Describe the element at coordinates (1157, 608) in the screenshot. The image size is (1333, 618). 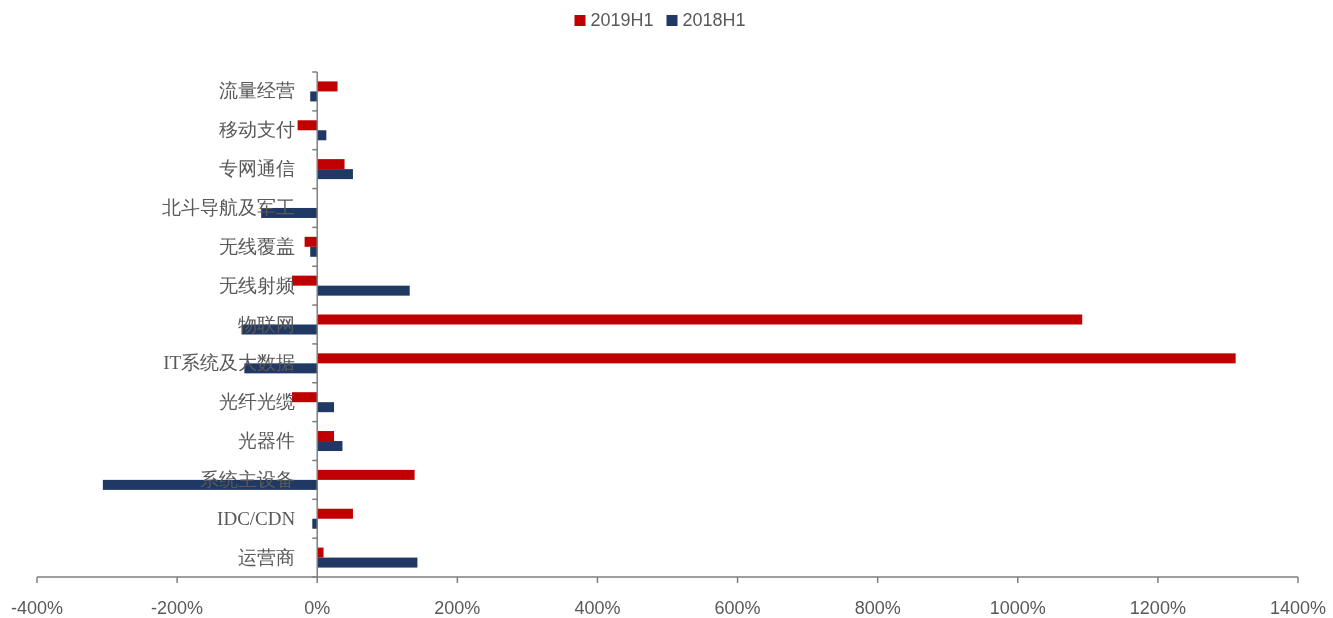
I see `x-tick-label: 1200%` at that location.